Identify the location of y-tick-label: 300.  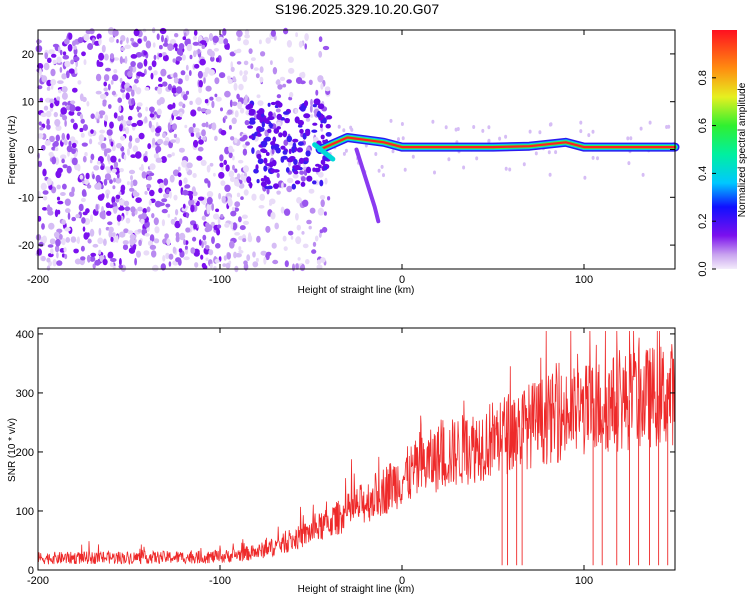
(25, 394).